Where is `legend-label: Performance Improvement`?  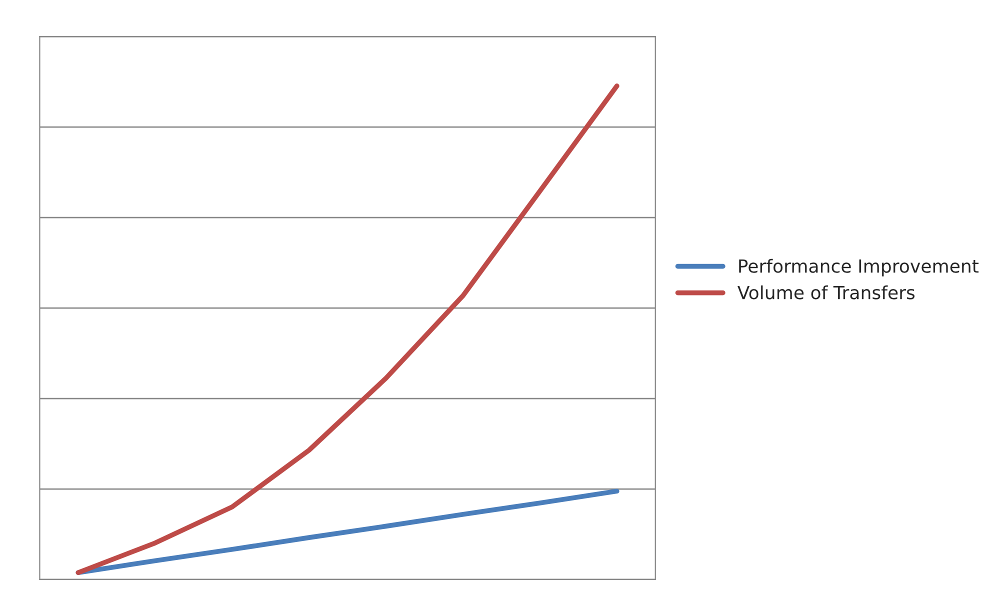
legend-label: Performance Improvement is located at coordinates (859, 267).